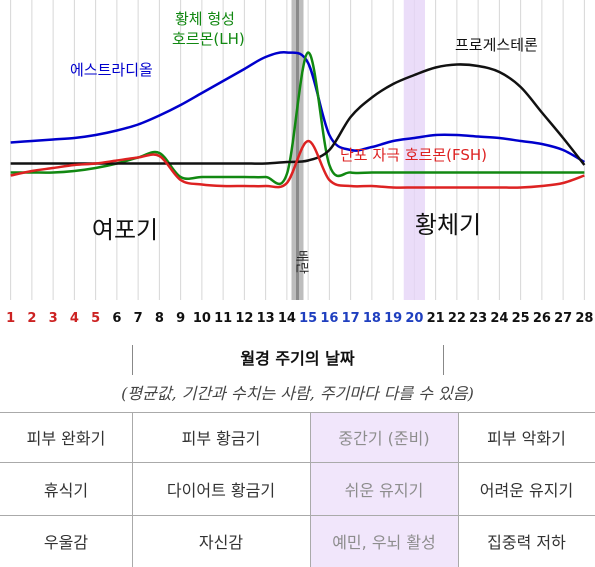 This screenshot has width=595, height=567. What do you see at coordinates (74, 318) in the screenshot?
I see `day-label: 4` at bounding box center [74, 318].